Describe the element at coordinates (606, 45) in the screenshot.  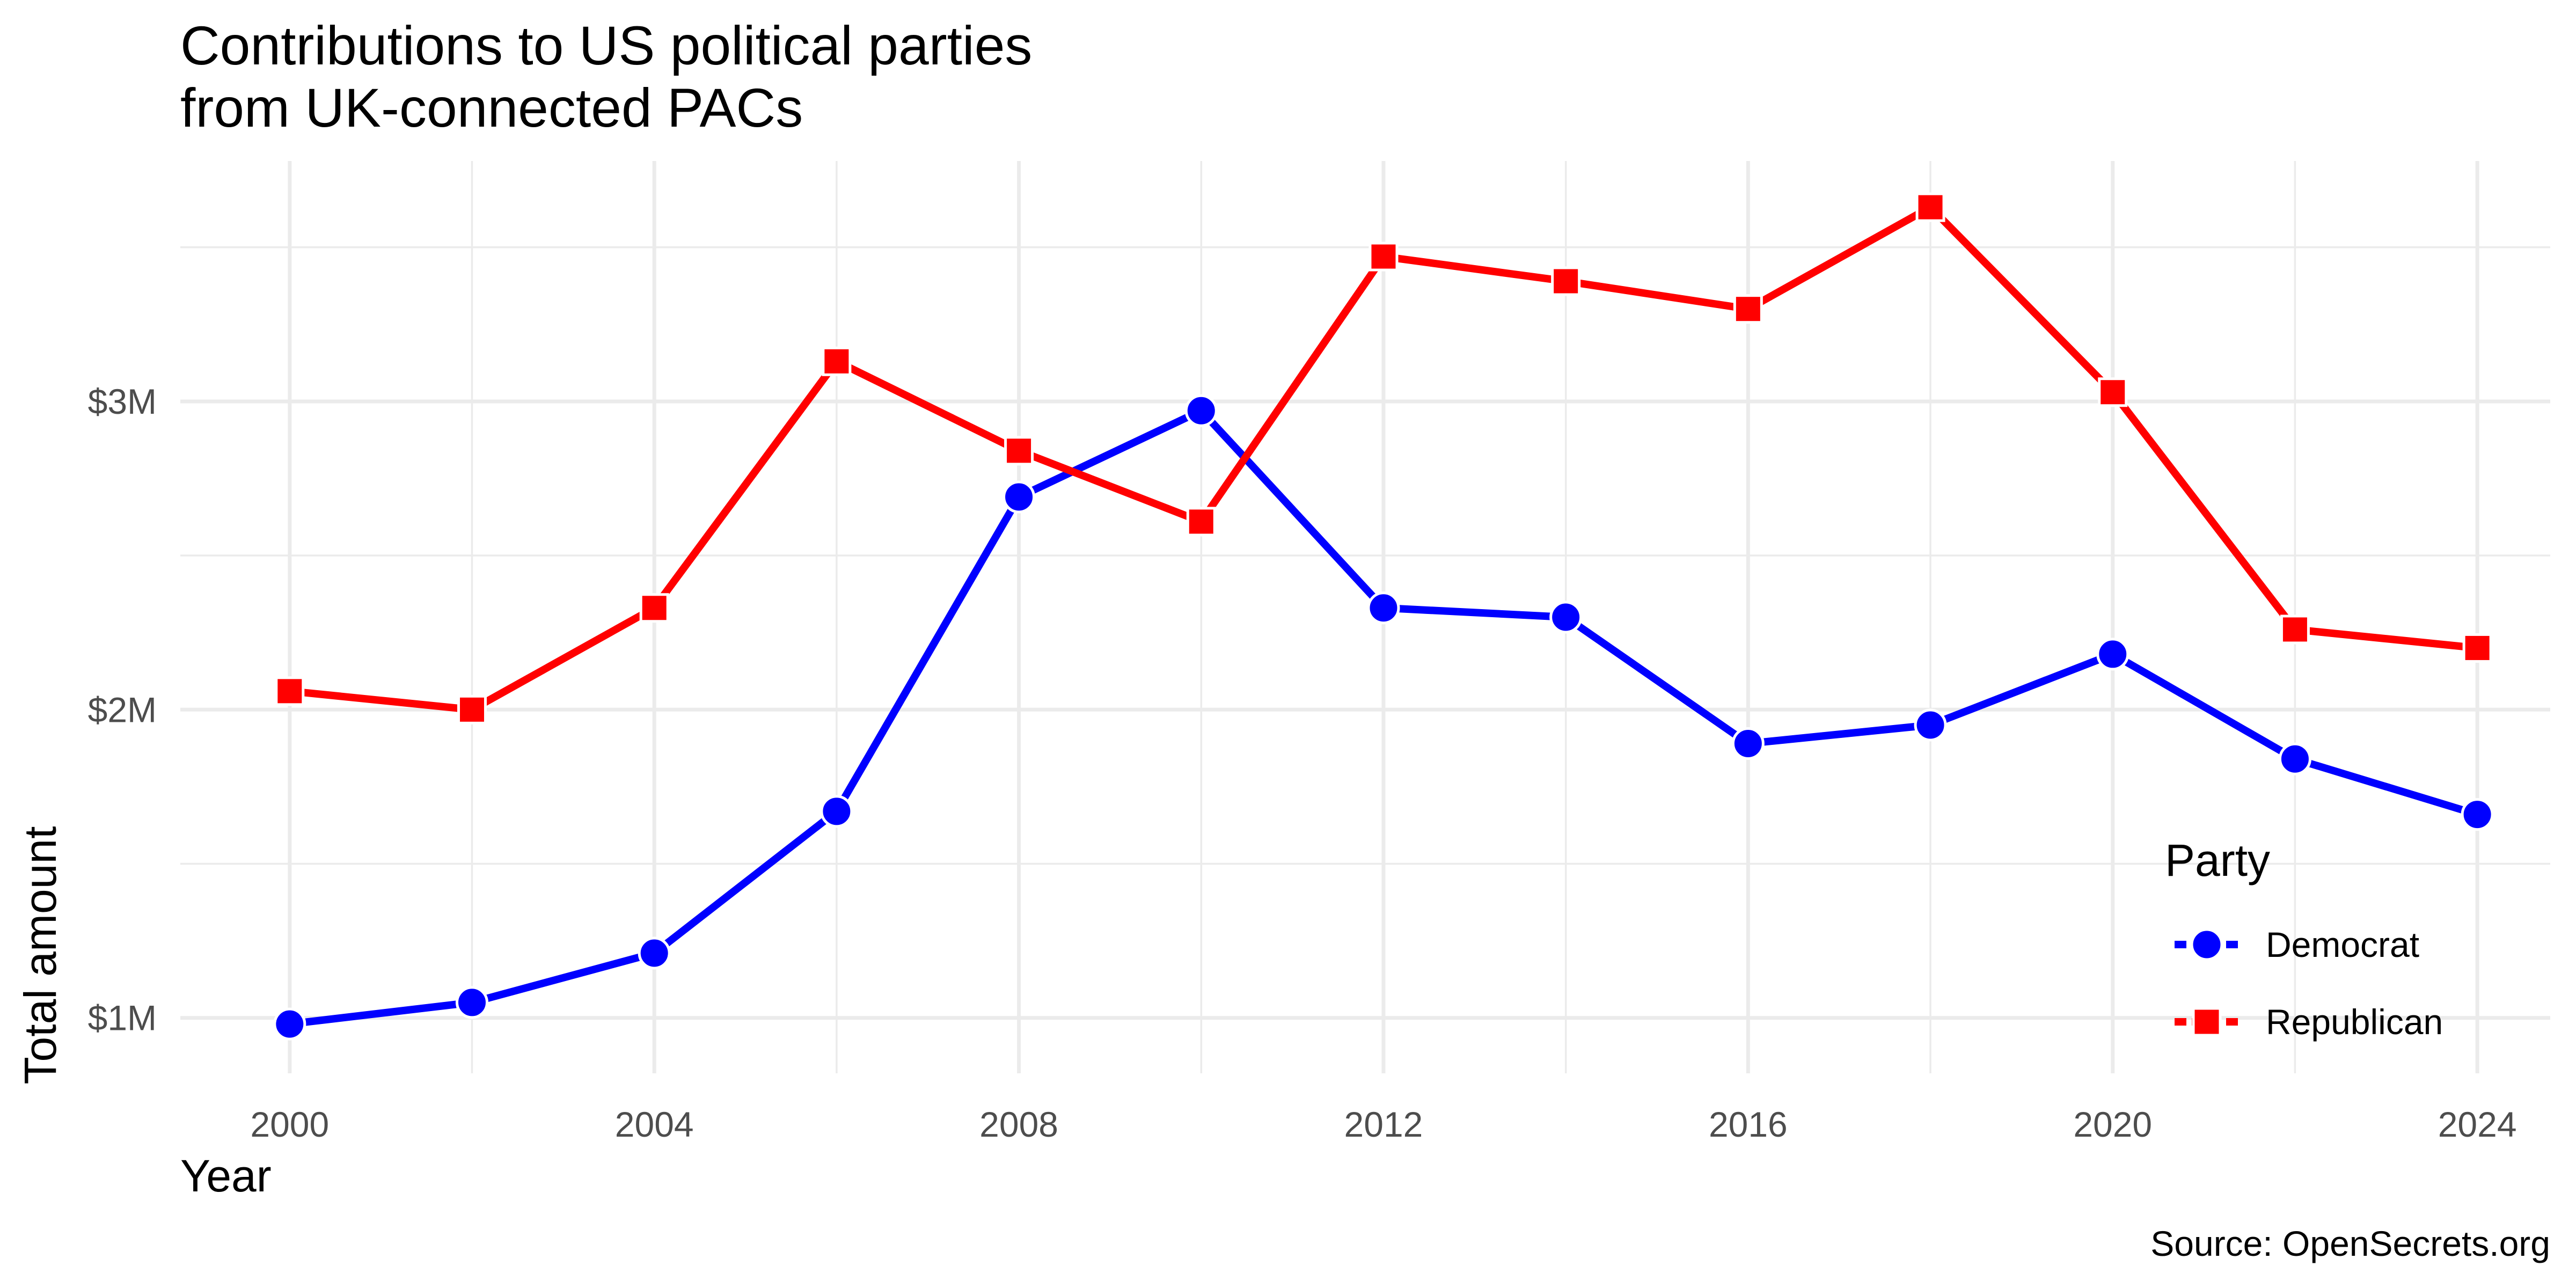
I see `chart-title-line-1: Contributions to US political parties` at that location.